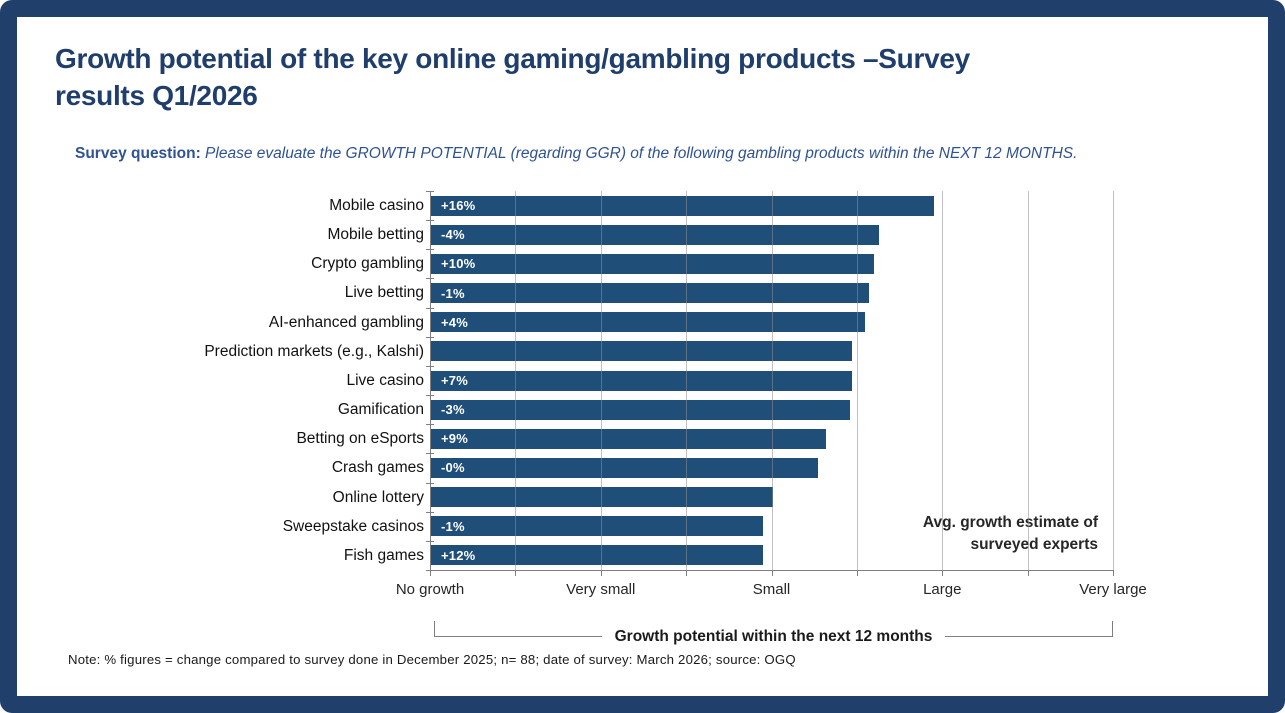 This screenshot has width=1285, height=713. What do you see at coordinates (1010, 522) in the screenshot?
I see `chart-annotation-line-1: Avg. growth estimate of` at bounding box center [1010, 522].